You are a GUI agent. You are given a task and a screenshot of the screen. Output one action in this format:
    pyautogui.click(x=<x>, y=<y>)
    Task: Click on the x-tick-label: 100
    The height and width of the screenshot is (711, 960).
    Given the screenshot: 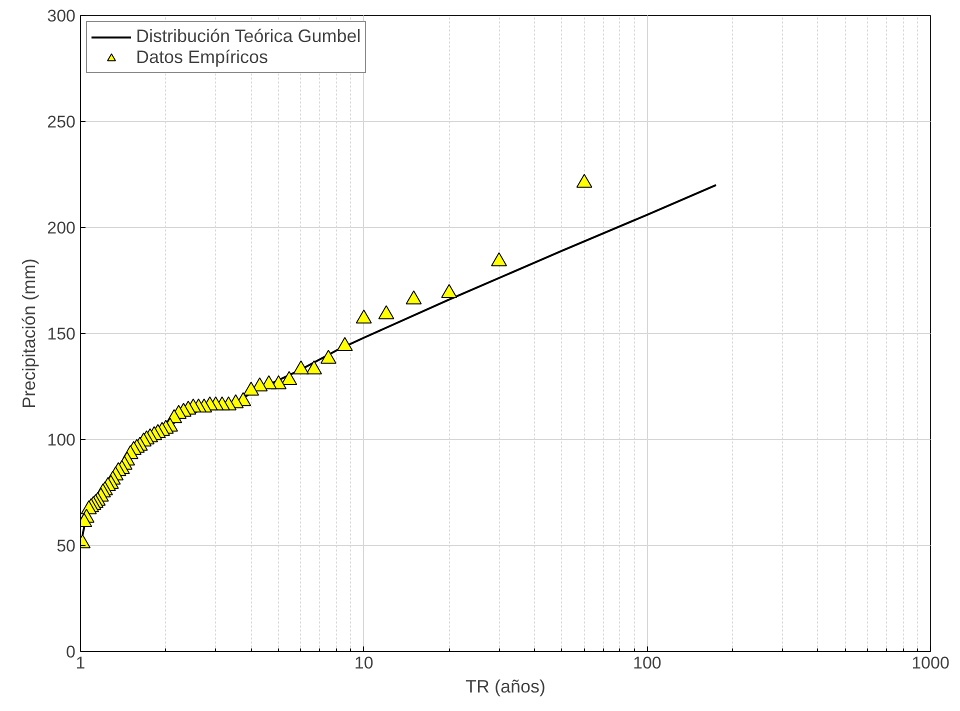 What is the action you would take?
    pyautogui.click(x=647, y=663)
    